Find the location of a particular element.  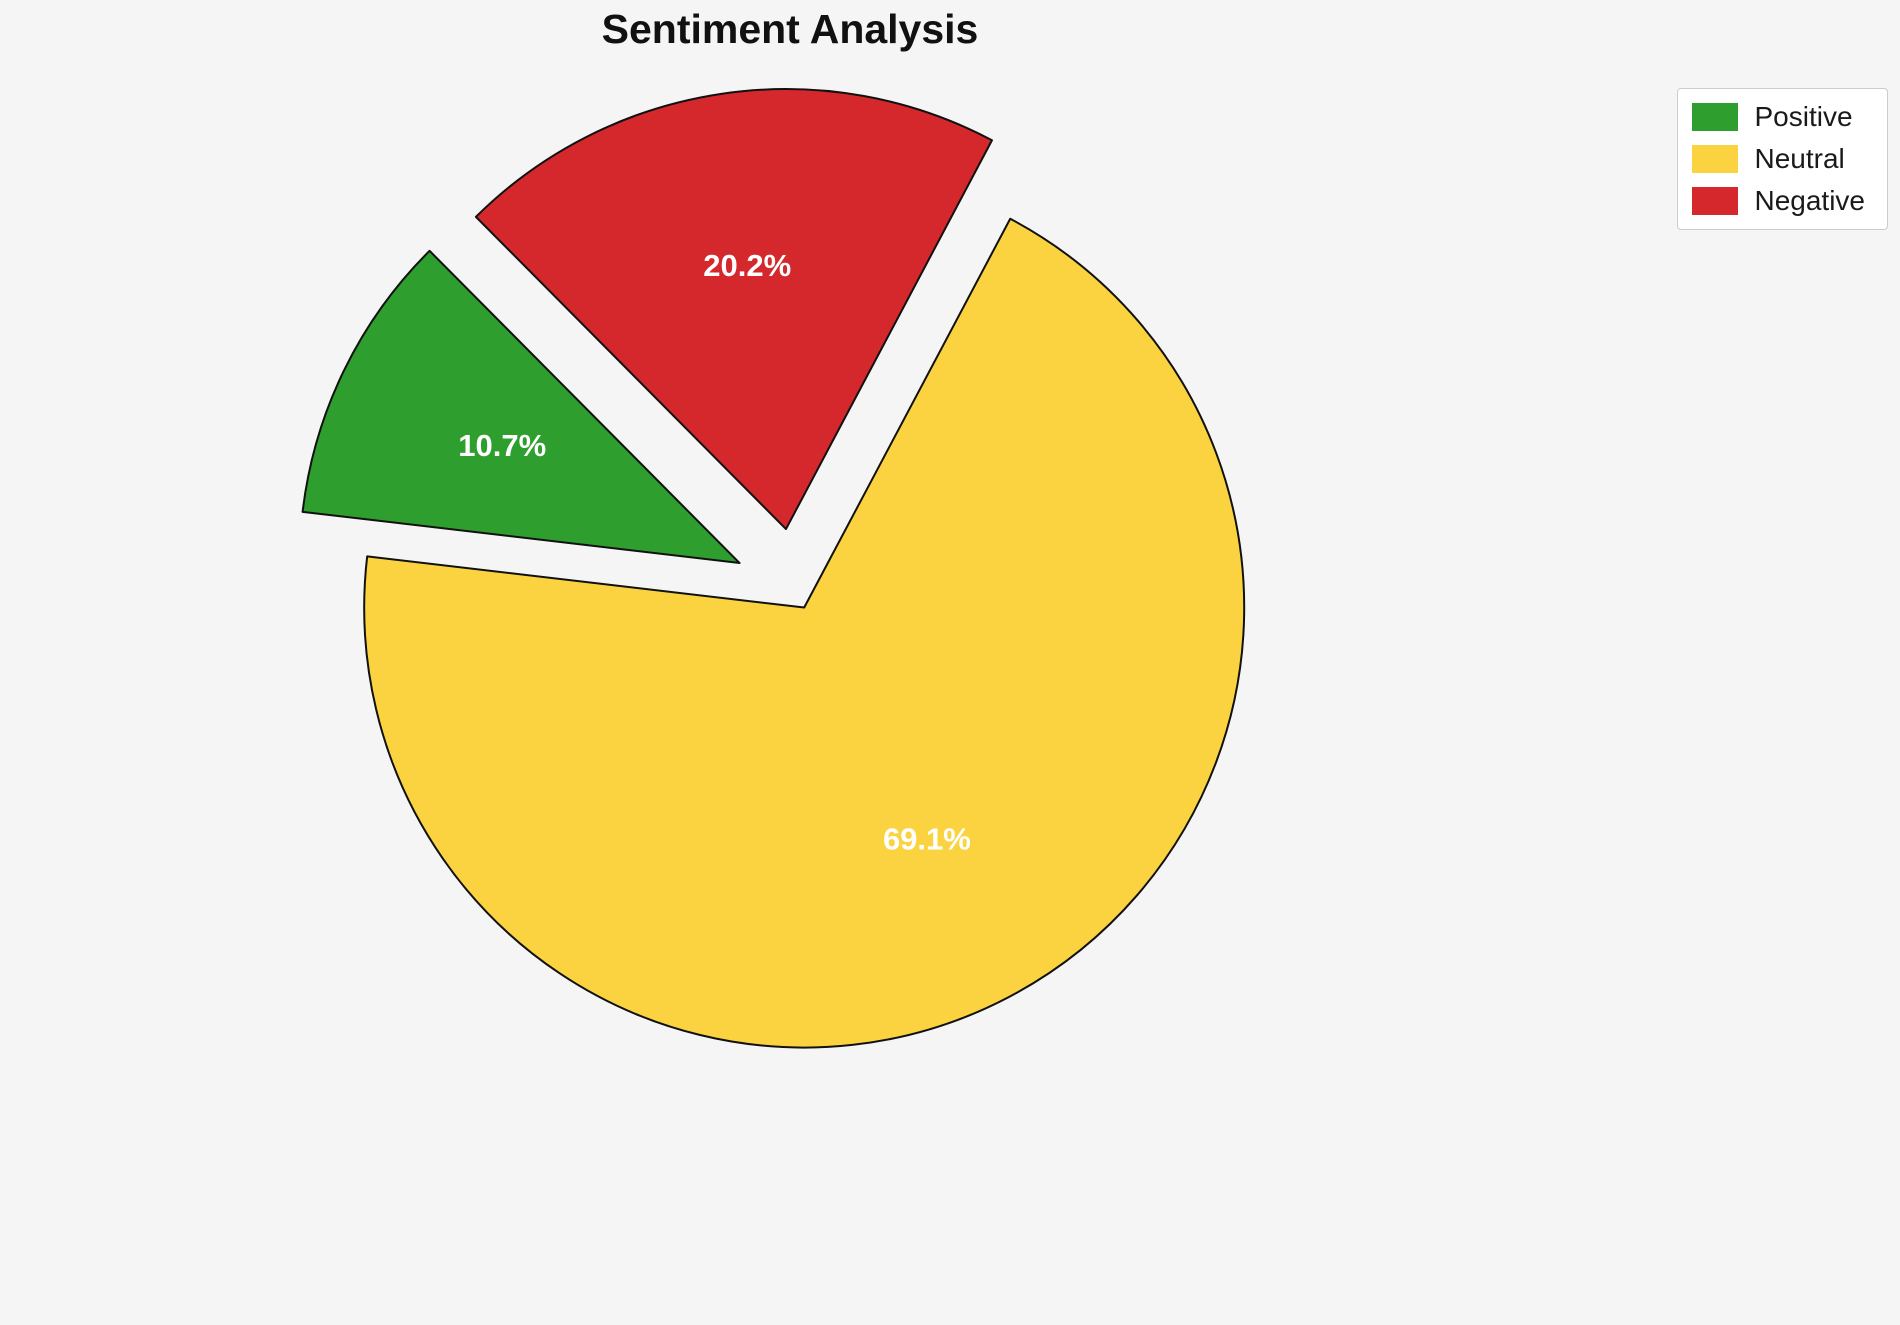

legend-label: Negative is located at coordinates (1809, 200).